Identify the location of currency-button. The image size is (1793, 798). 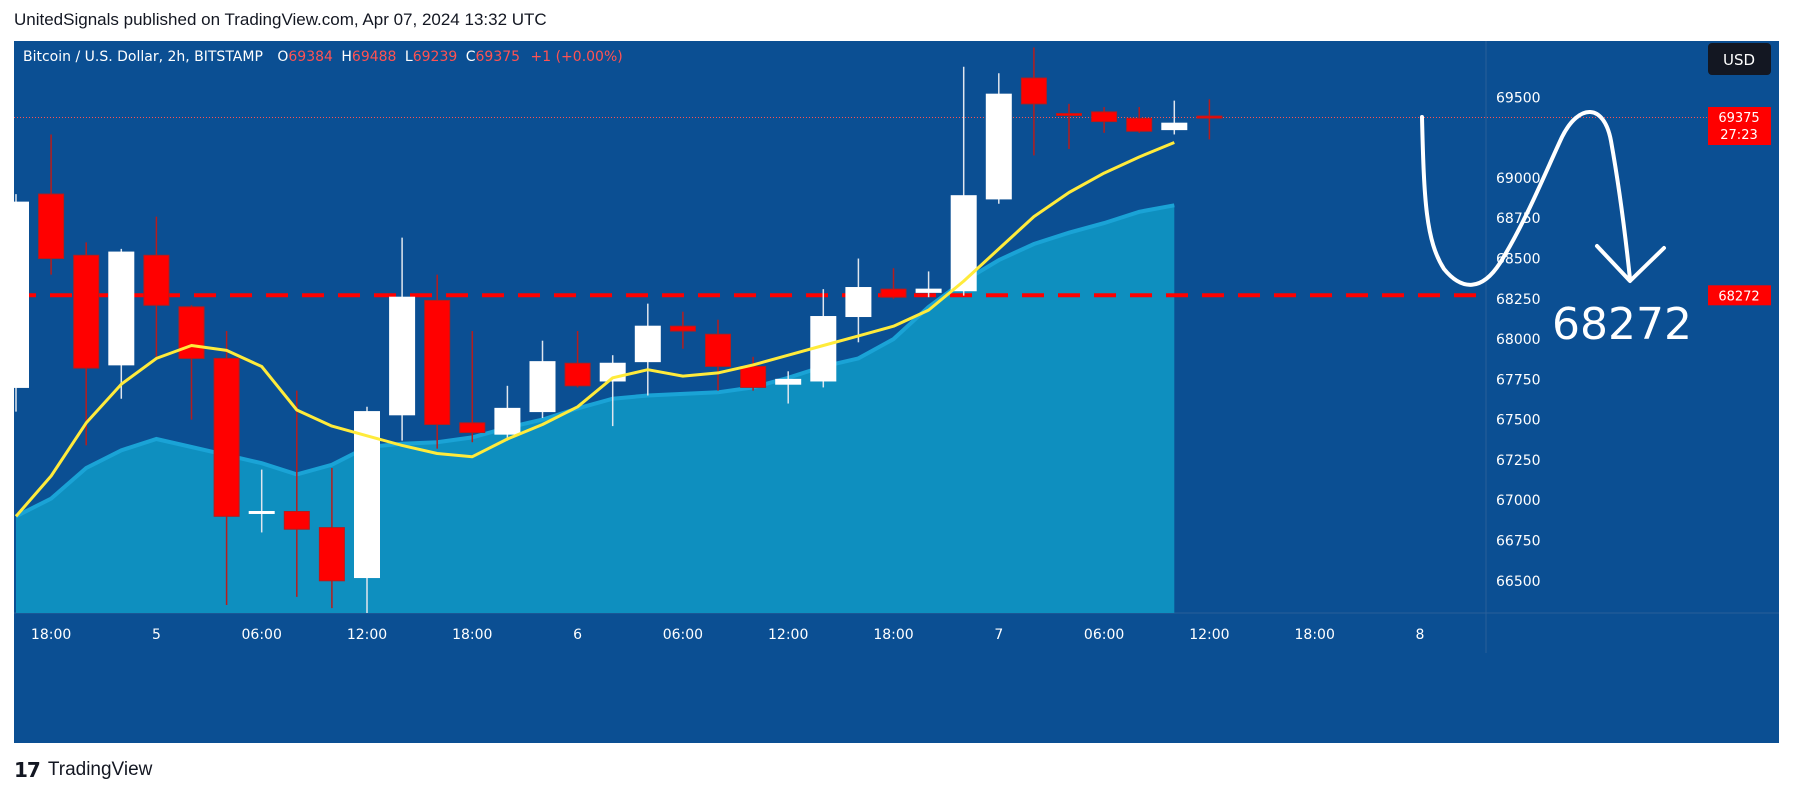
(1739, 59).